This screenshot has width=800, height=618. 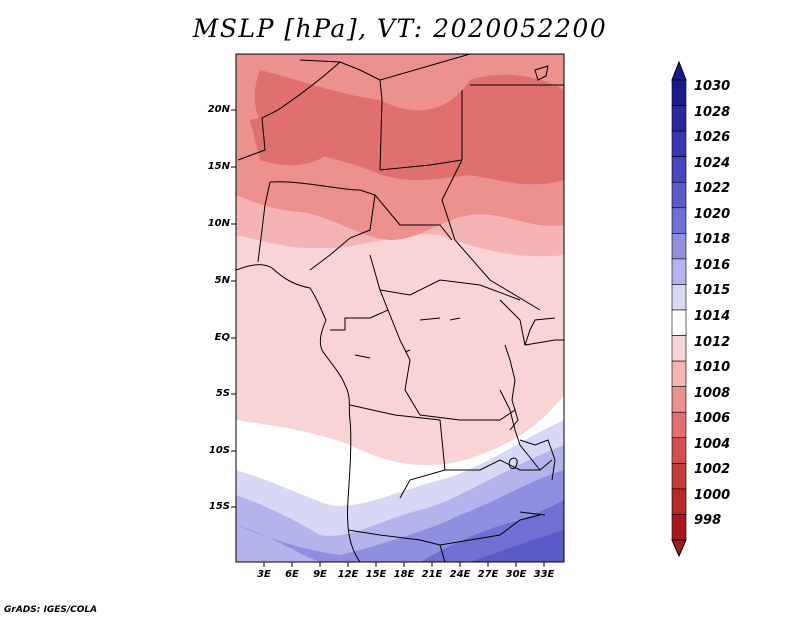 I want to click on lat-label: 15S, so click(x=219, y=506).